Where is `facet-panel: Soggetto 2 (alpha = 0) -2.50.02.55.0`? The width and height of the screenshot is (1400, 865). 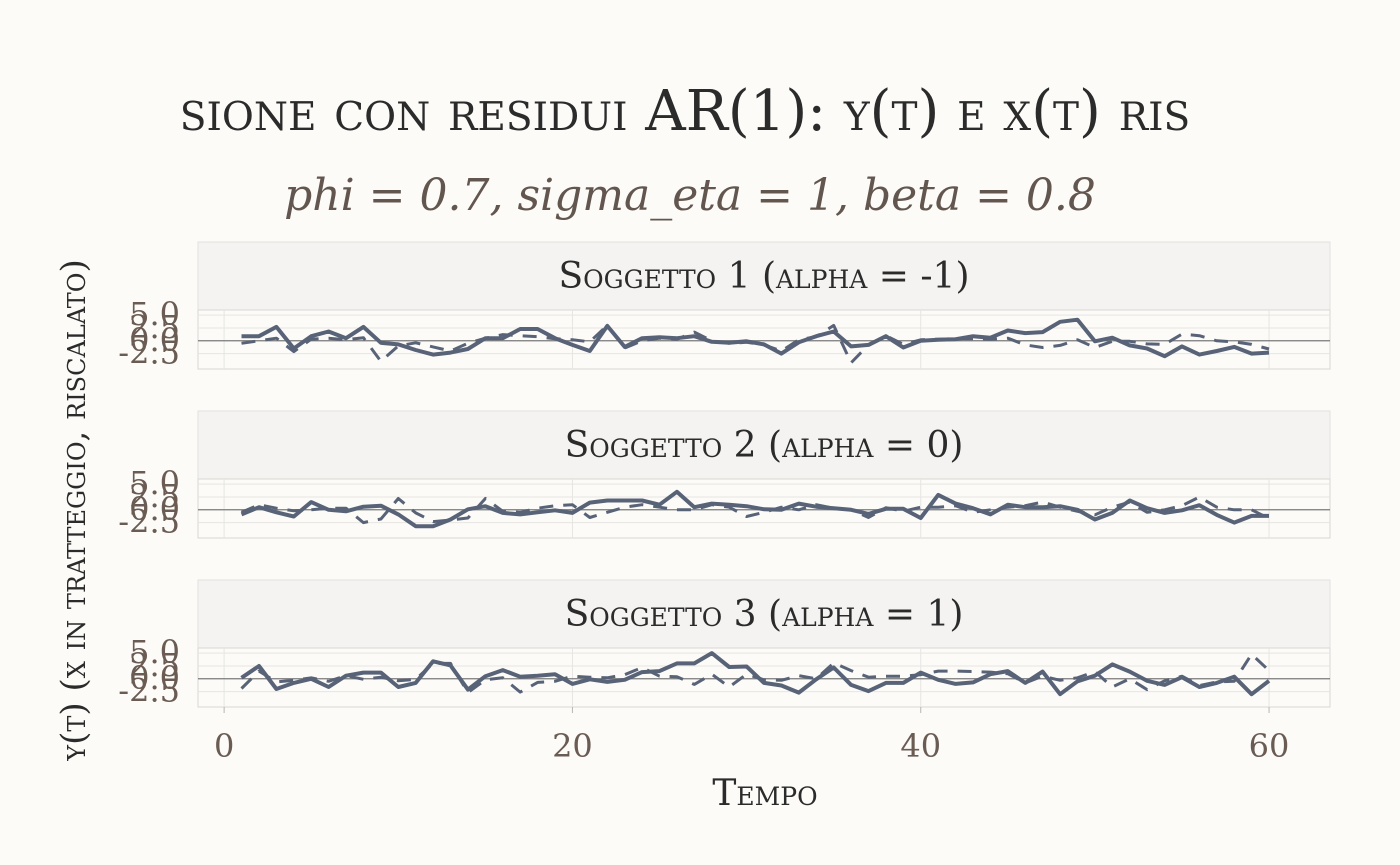
facet-panel: Soggetto 2 (alpha = 0) -2.50.02.55.0 is located at coordinates (724, 475).